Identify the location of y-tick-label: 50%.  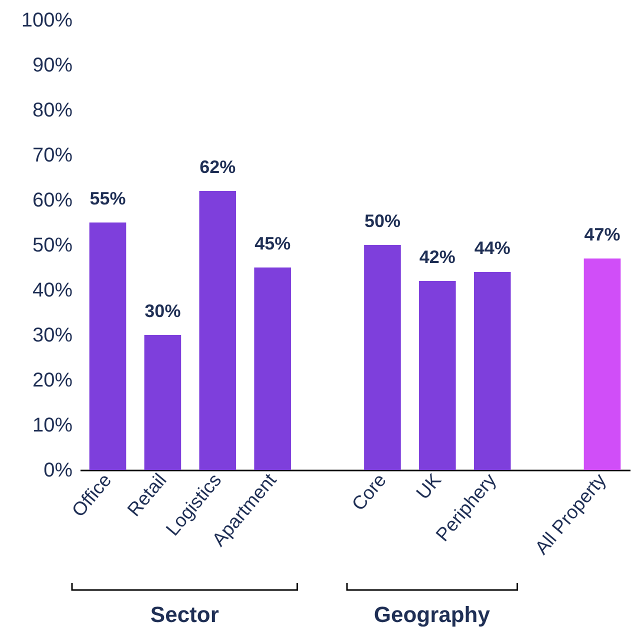
(52, 245).